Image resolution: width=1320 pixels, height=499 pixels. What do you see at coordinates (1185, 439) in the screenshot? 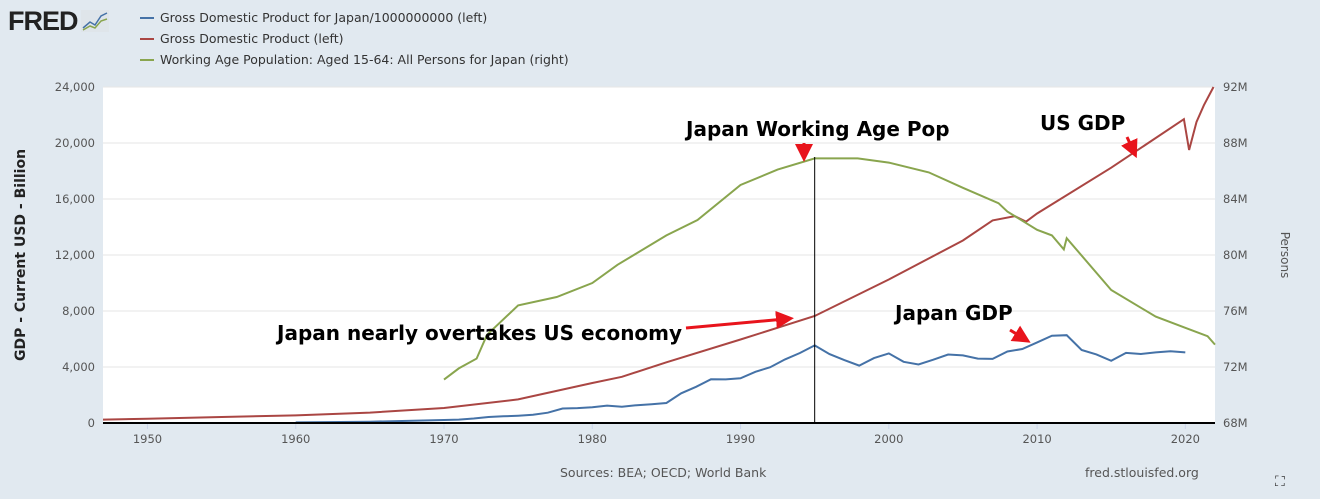
I see `x-tick-label: 2020` at bounding box center [1185, 439].